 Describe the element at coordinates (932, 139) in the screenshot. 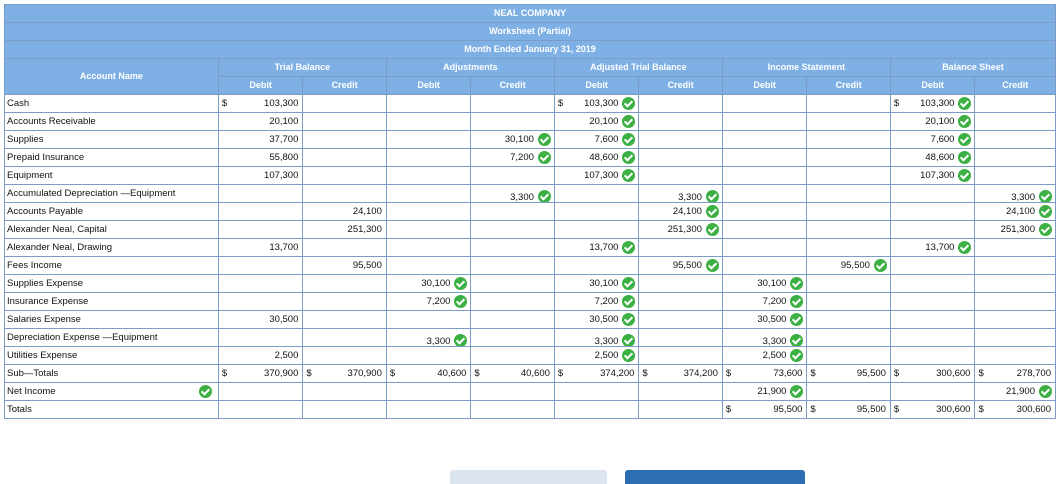

I see `balance-sheet-debit-cell: 7,600` at that location.